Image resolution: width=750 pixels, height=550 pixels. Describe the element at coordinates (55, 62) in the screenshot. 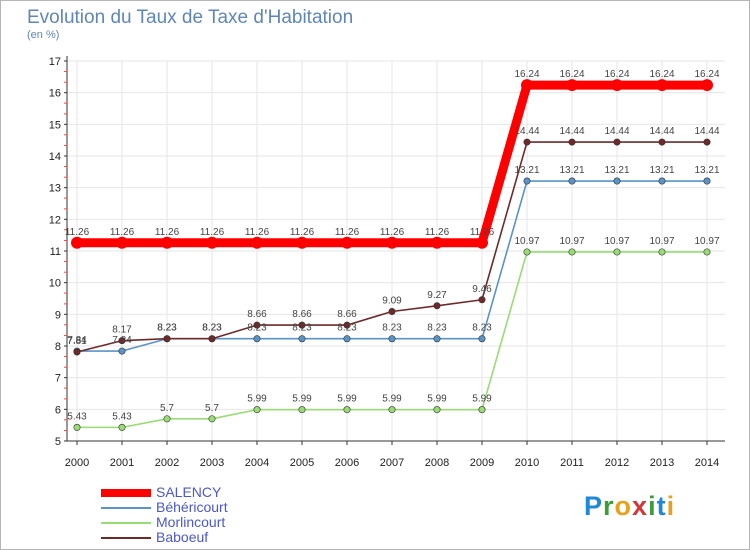

I see `y-tick-label: 17` at that location.